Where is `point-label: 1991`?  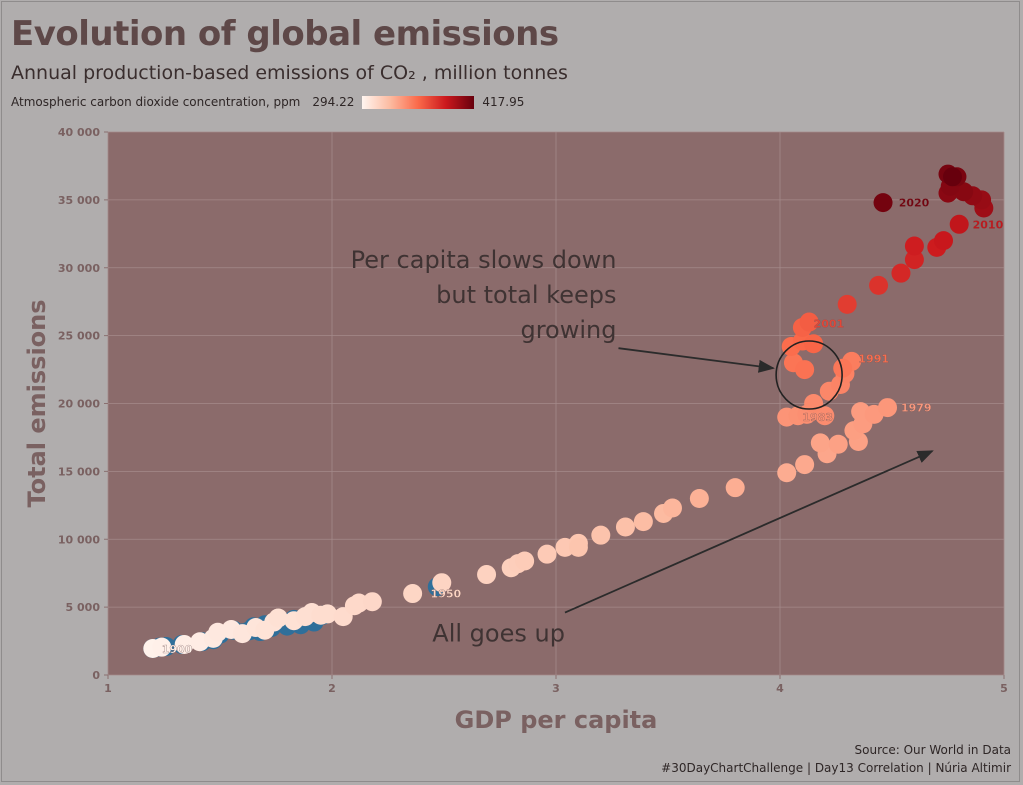 point-label: 1991 is located at coordinates (873, 359).